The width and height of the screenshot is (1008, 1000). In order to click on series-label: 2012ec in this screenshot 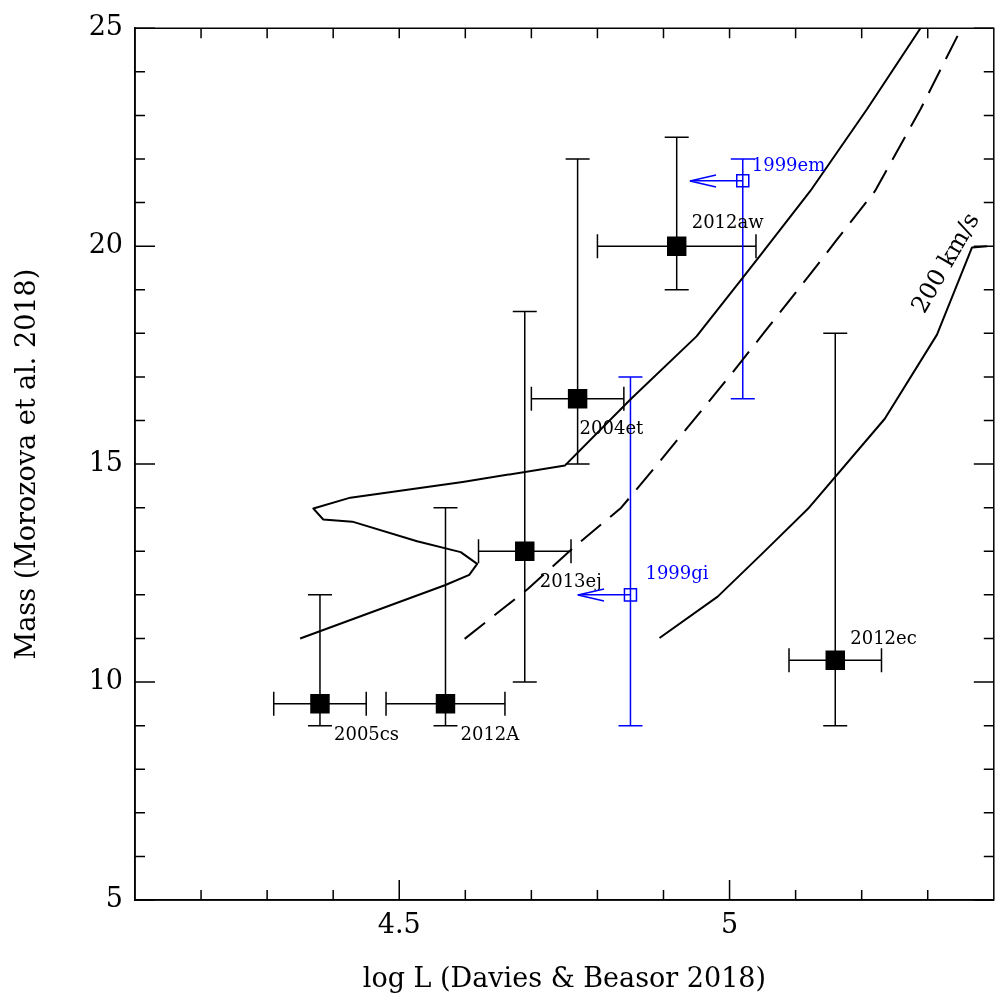, I will do `click(883, 637)`.